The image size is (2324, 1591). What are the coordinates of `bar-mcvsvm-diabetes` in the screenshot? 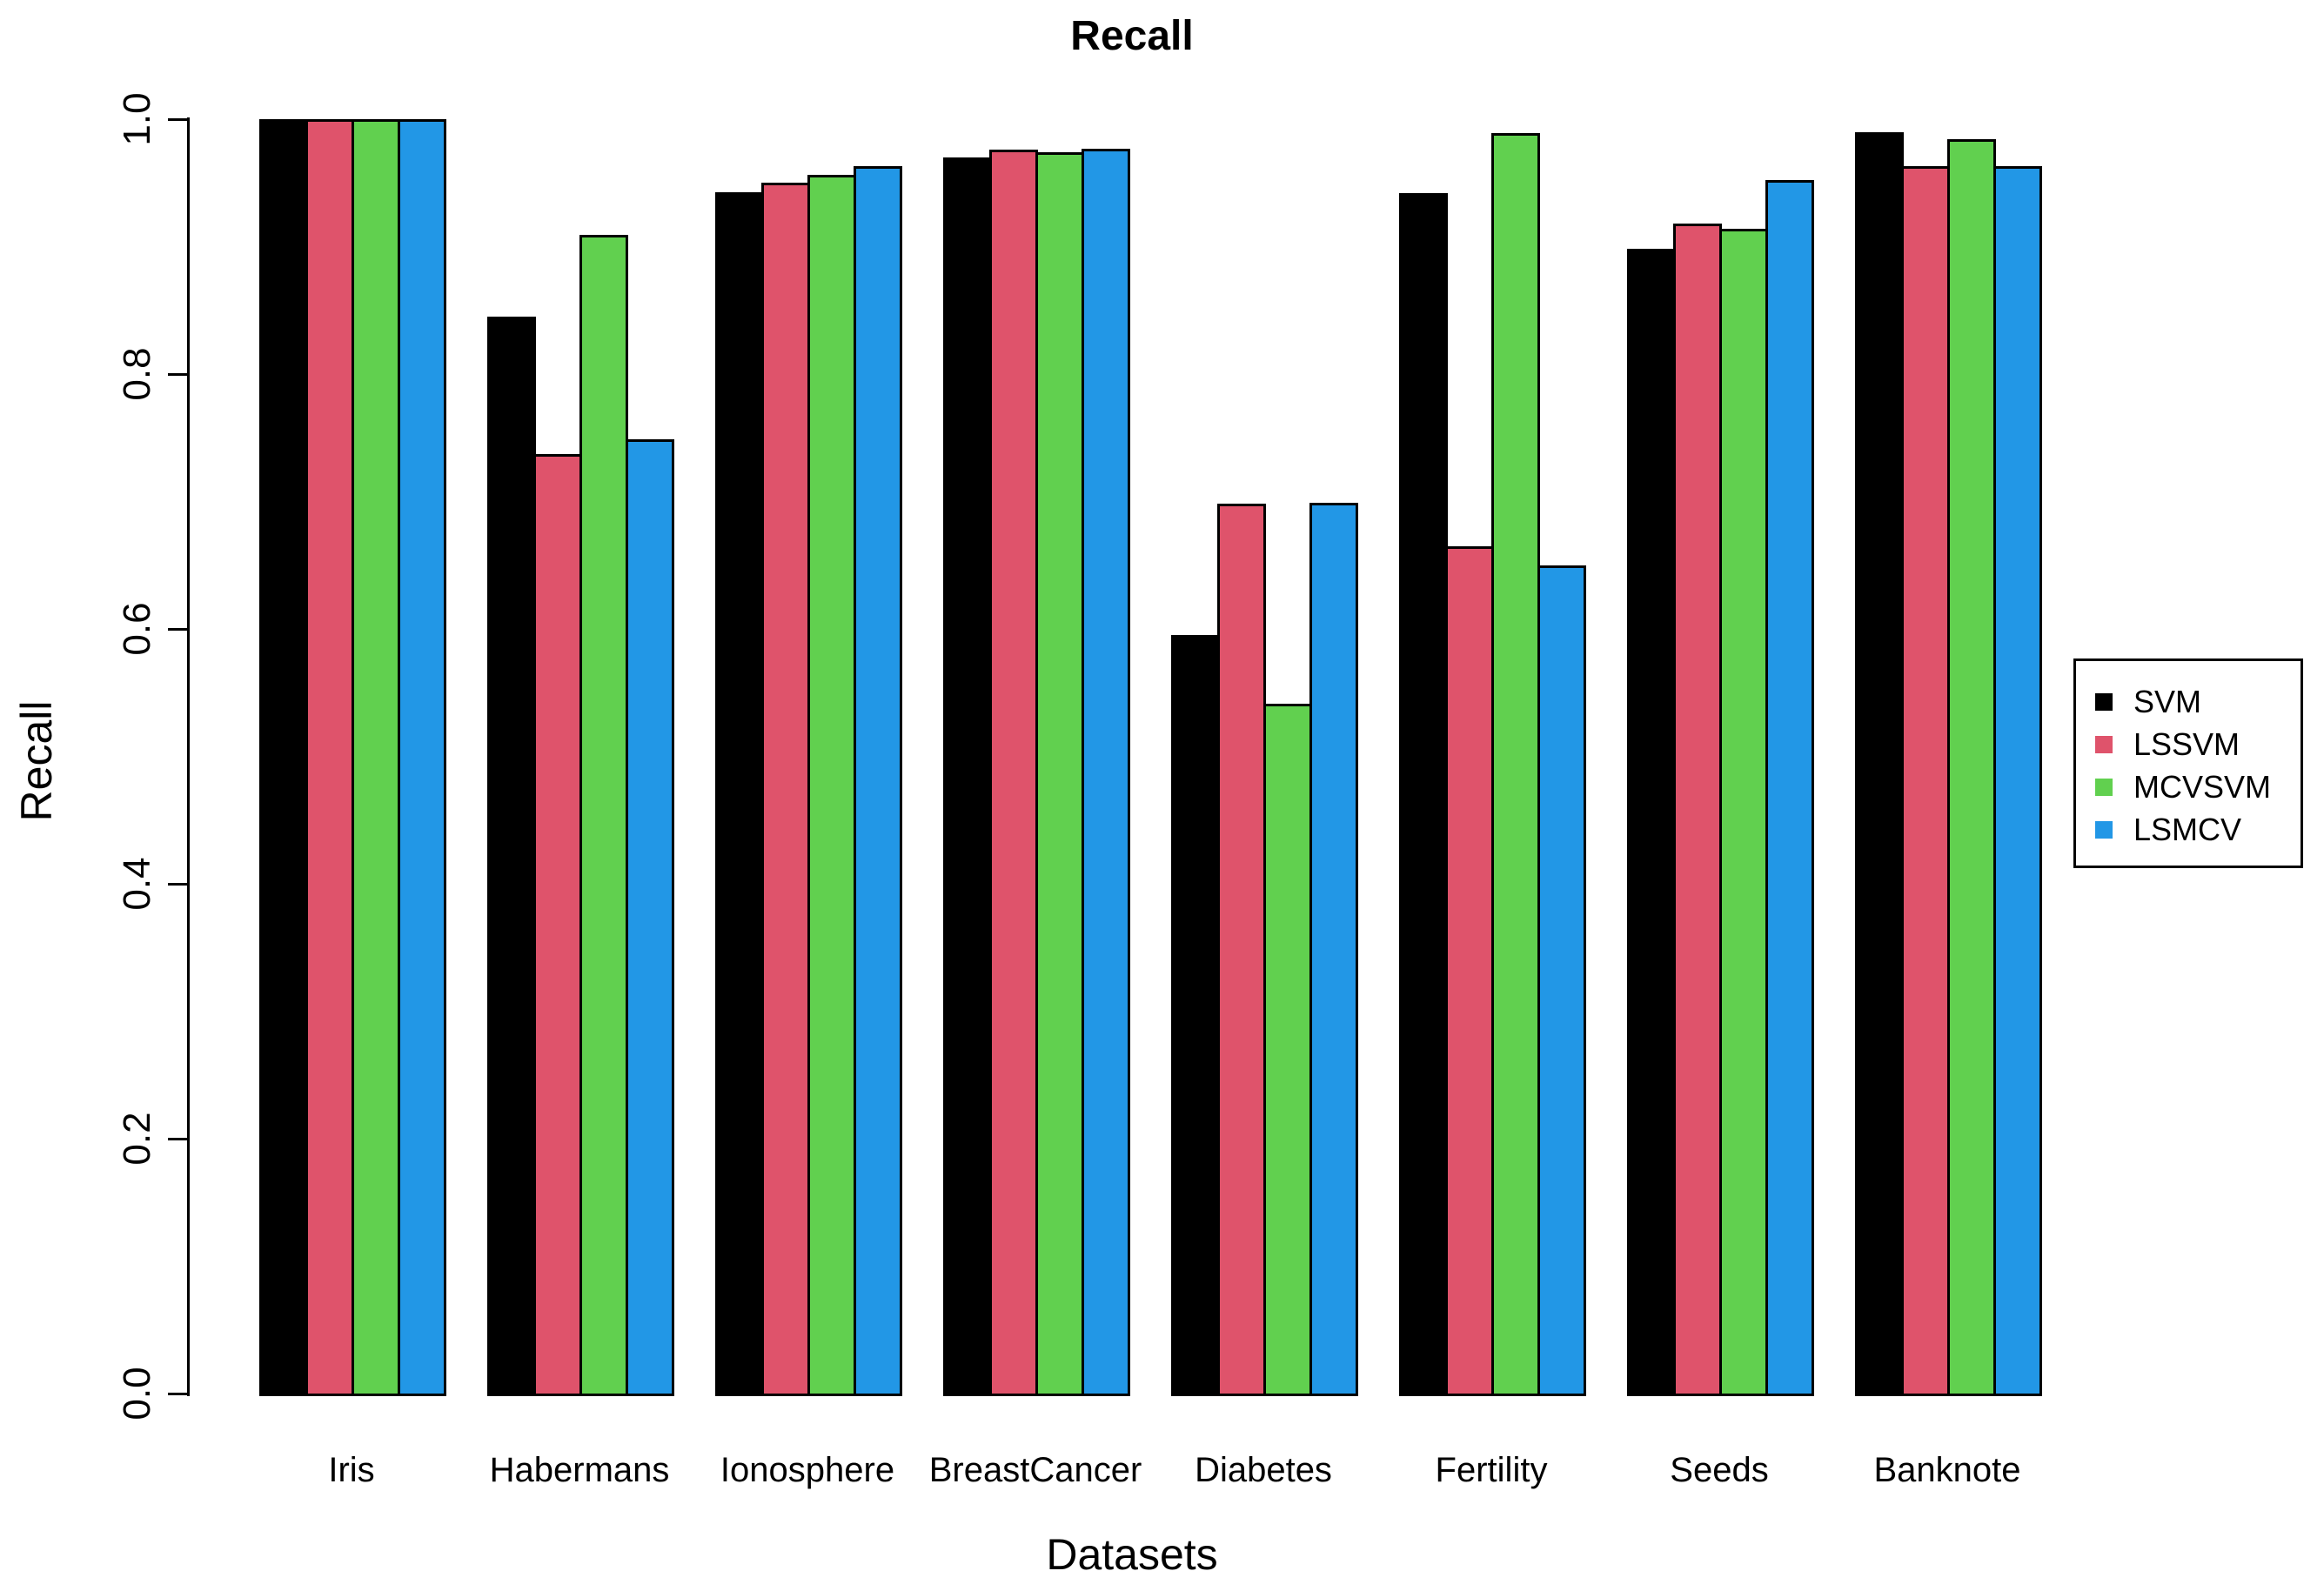 It's located at (1287, 1050).